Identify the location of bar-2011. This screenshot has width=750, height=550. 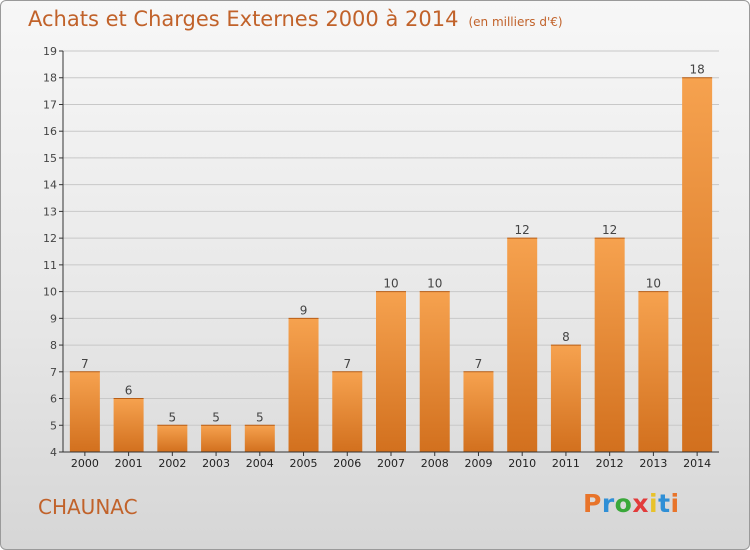
(565, 398).